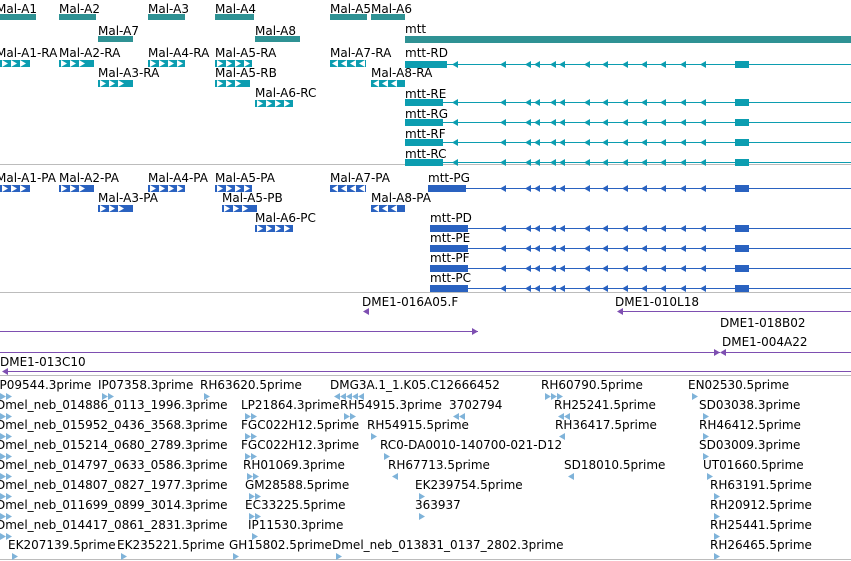  I want to click on feature-label: Mal-A4-RA, so click(179, 53).